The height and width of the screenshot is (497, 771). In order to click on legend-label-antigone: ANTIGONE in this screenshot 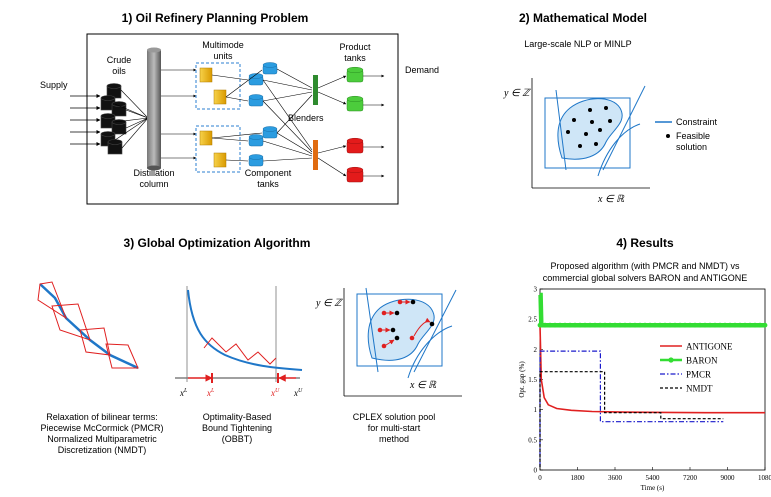, I will do `click(709, 347)`.